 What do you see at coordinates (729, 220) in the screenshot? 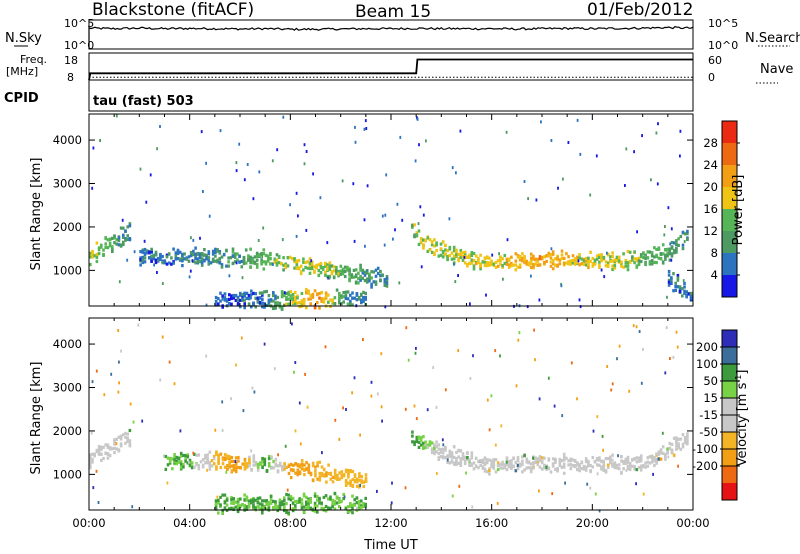
I see `power-cbar-swatch` at bounding box center [729, 220].